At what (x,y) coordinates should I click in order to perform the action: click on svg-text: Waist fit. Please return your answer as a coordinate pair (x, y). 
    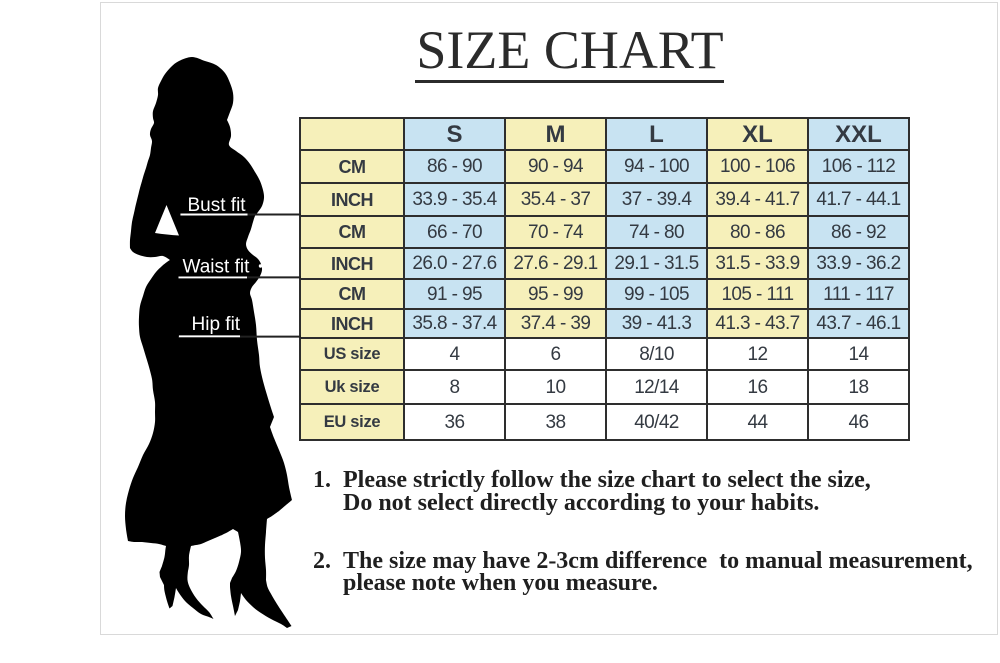
    Looking at the image, I should click on (217, 266).